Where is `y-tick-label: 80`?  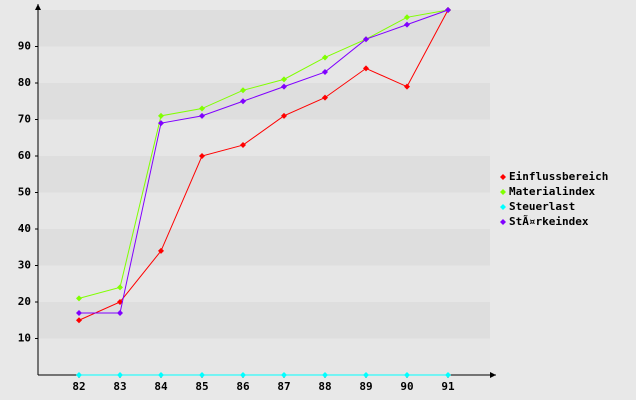 y-tick-label: 80 is located at coordinates (24, 82).